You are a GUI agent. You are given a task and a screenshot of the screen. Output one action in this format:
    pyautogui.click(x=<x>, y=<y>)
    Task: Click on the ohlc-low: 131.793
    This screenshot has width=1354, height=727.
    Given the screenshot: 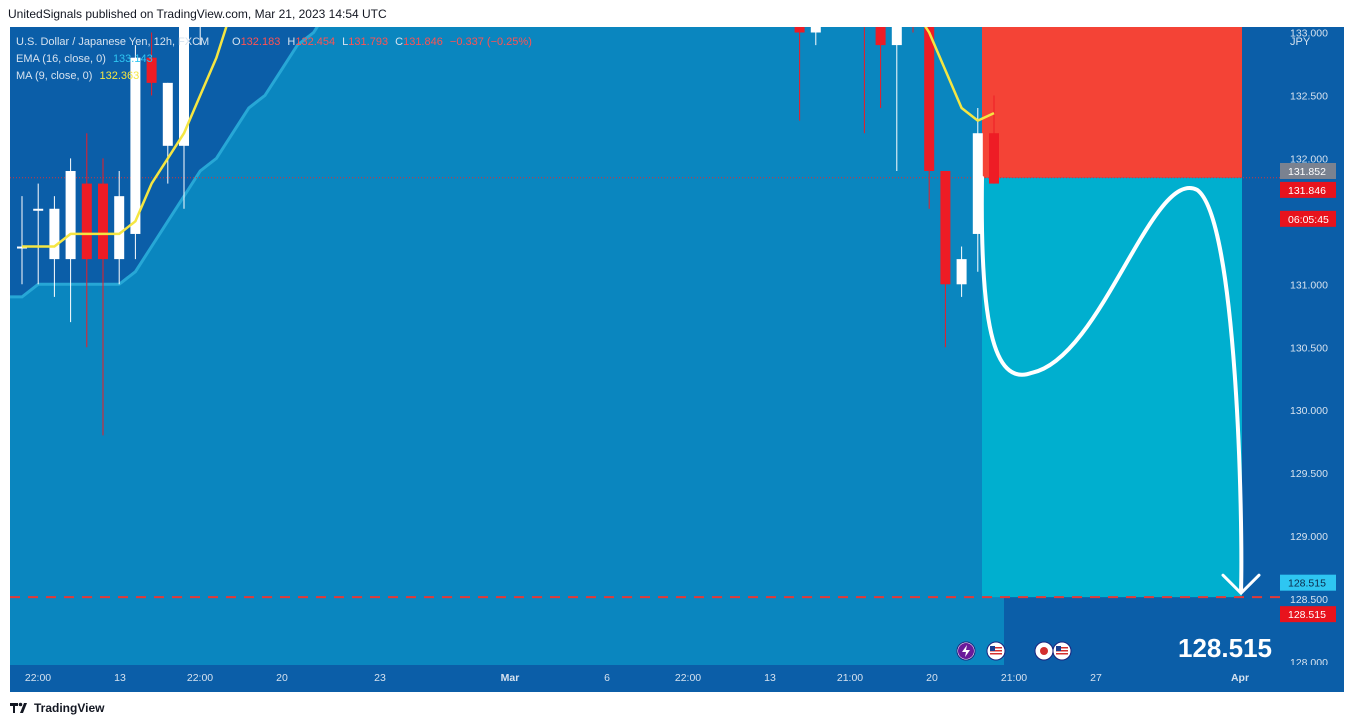 What is the action you would take?
    pyautogui.click(x=368, y=42)
    